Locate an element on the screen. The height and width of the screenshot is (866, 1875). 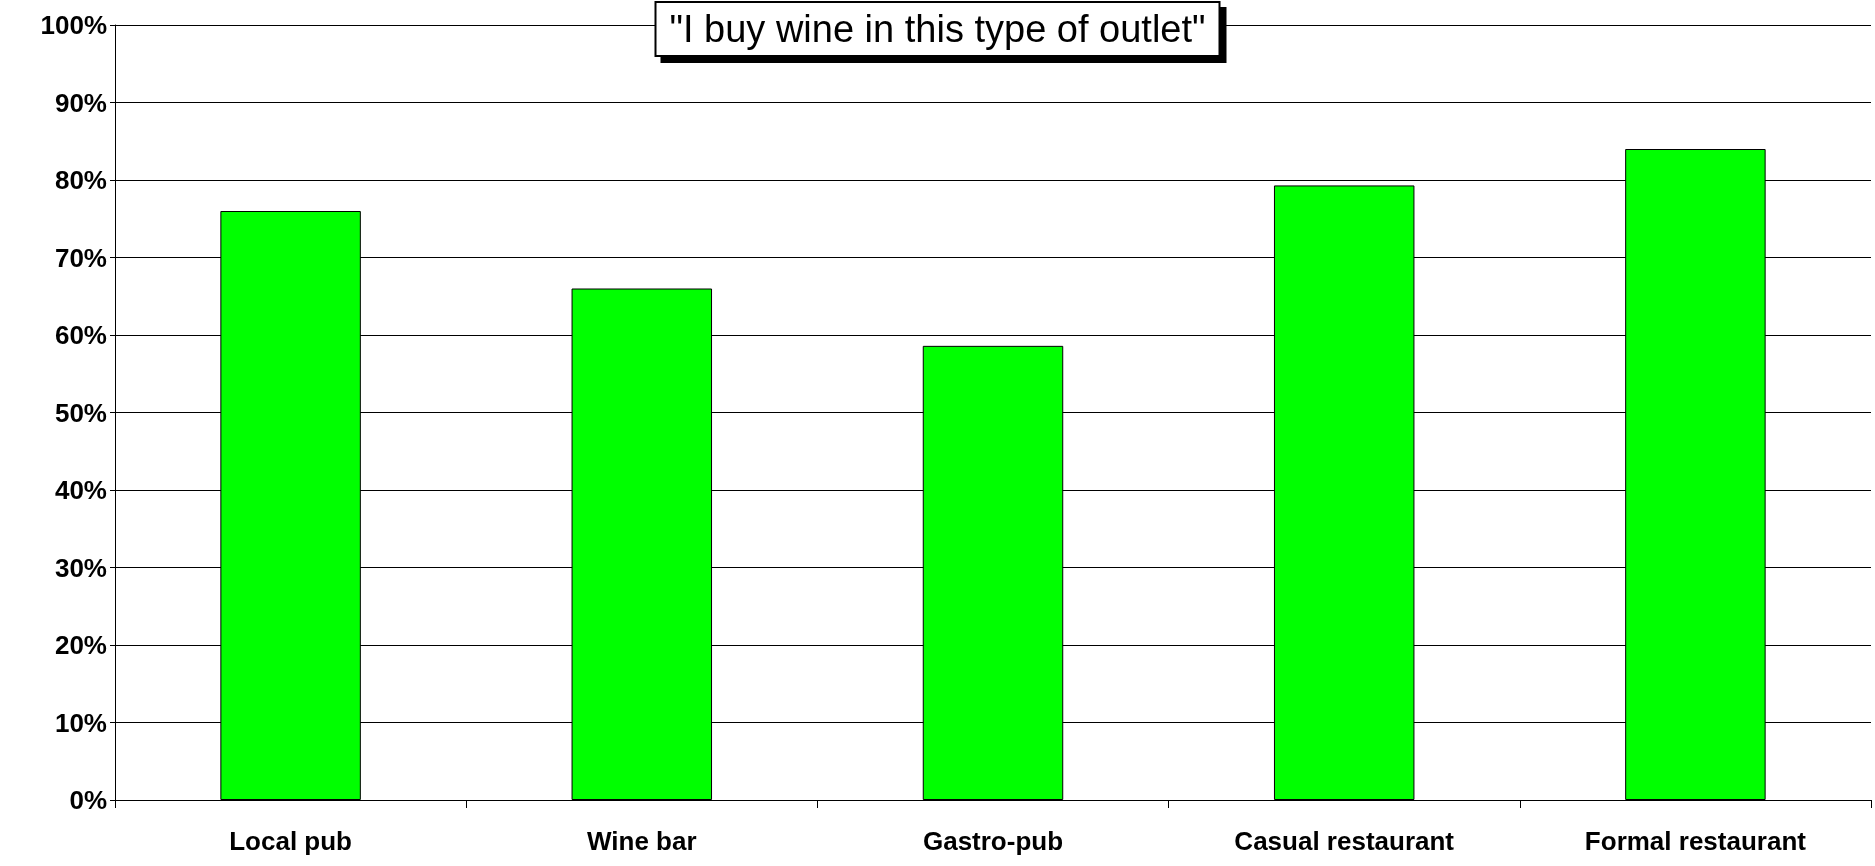
y-tick-label: 10% is located at coordinates (80, 722).